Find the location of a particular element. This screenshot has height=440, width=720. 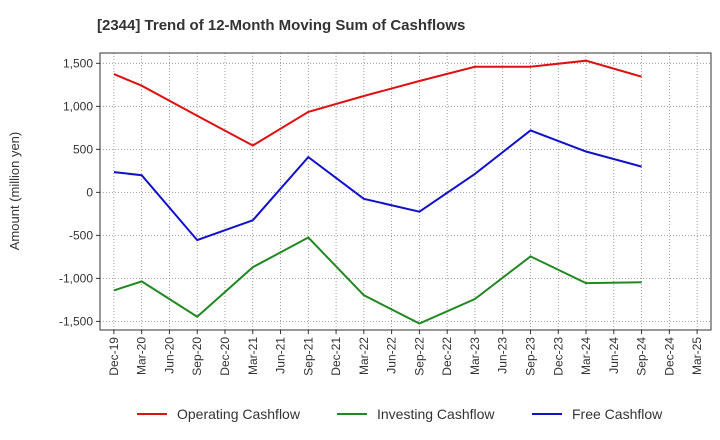

x-tick-label: Dec-21 is located at coordinates (336, 356).